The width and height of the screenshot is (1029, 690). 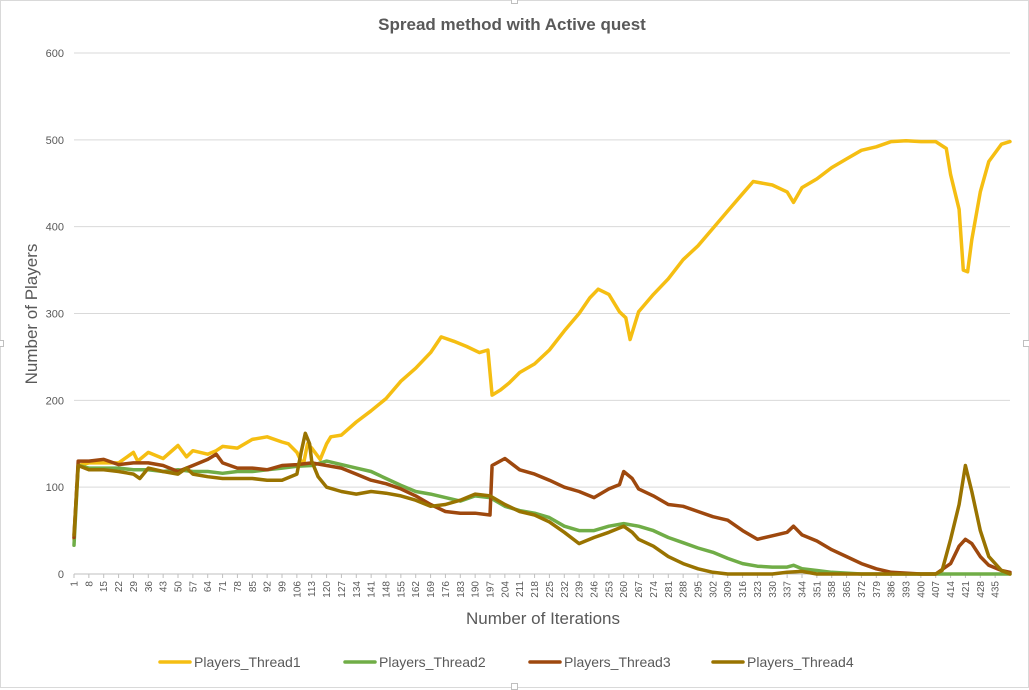 What do you see at coordinates (743, 589) in the screenshot?
I see `x-tick-label: 316` at bounding box center [743, 589].